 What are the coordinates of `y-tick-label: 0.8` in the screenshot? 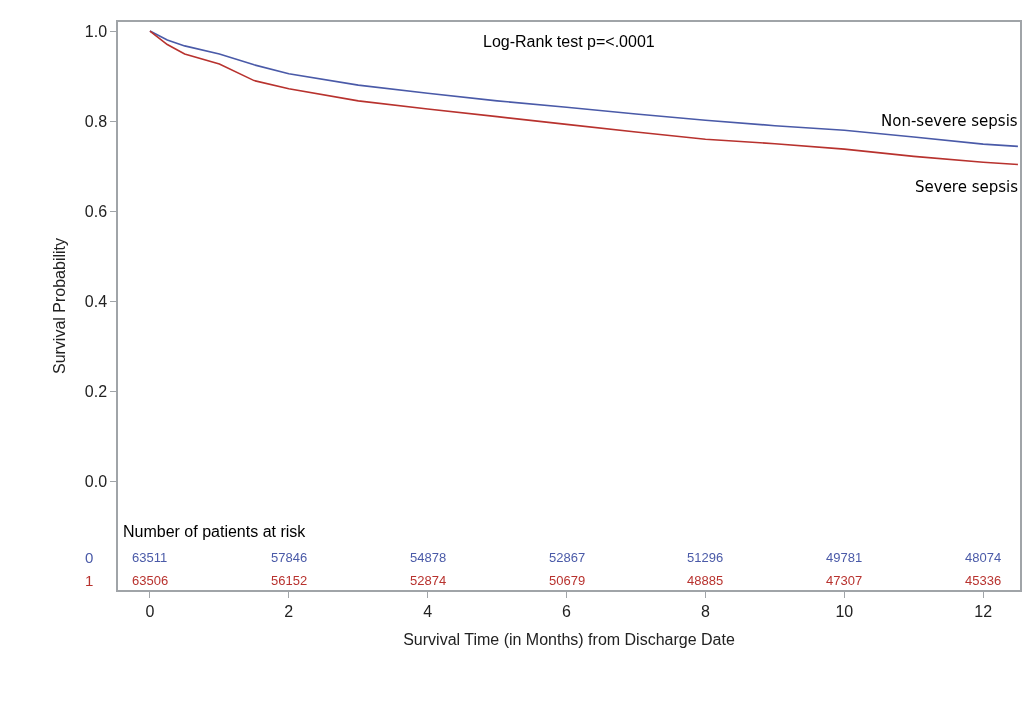 It's located at (96, 121).